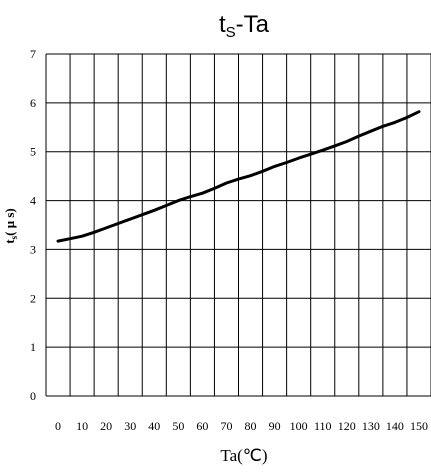 The height and width of the screenshot is (475, 431). Describe the element at coordinates (130, 426) in the screenshot. I see `x-tick-label: 30` at that location.